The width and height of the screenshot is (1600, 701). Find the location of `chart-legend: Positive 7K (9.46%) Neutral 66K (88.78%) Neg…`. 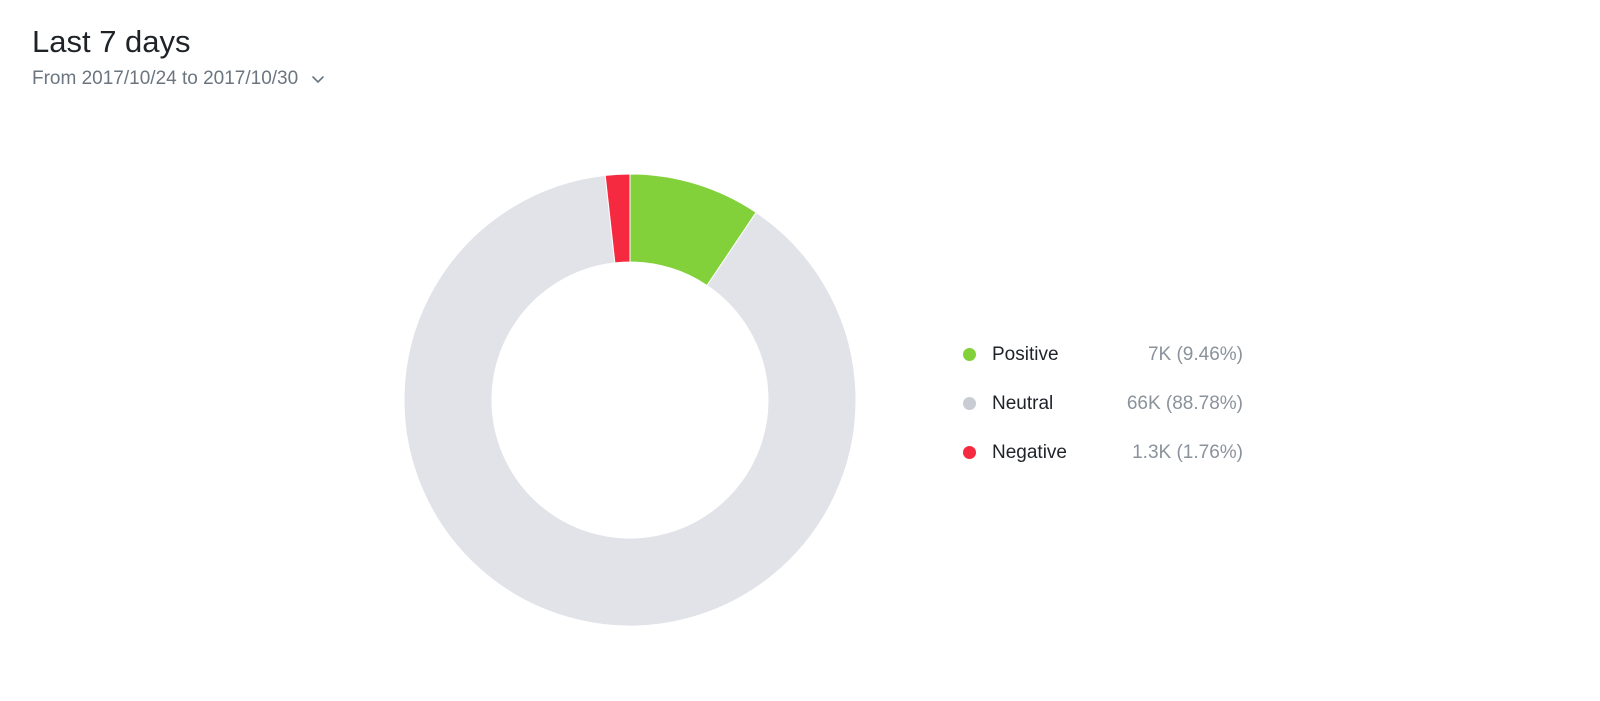

chart-legend: Positive 7K (9.46%) Neutral 66K (88.78%) Neg… is located at coordinates (1103, 403).